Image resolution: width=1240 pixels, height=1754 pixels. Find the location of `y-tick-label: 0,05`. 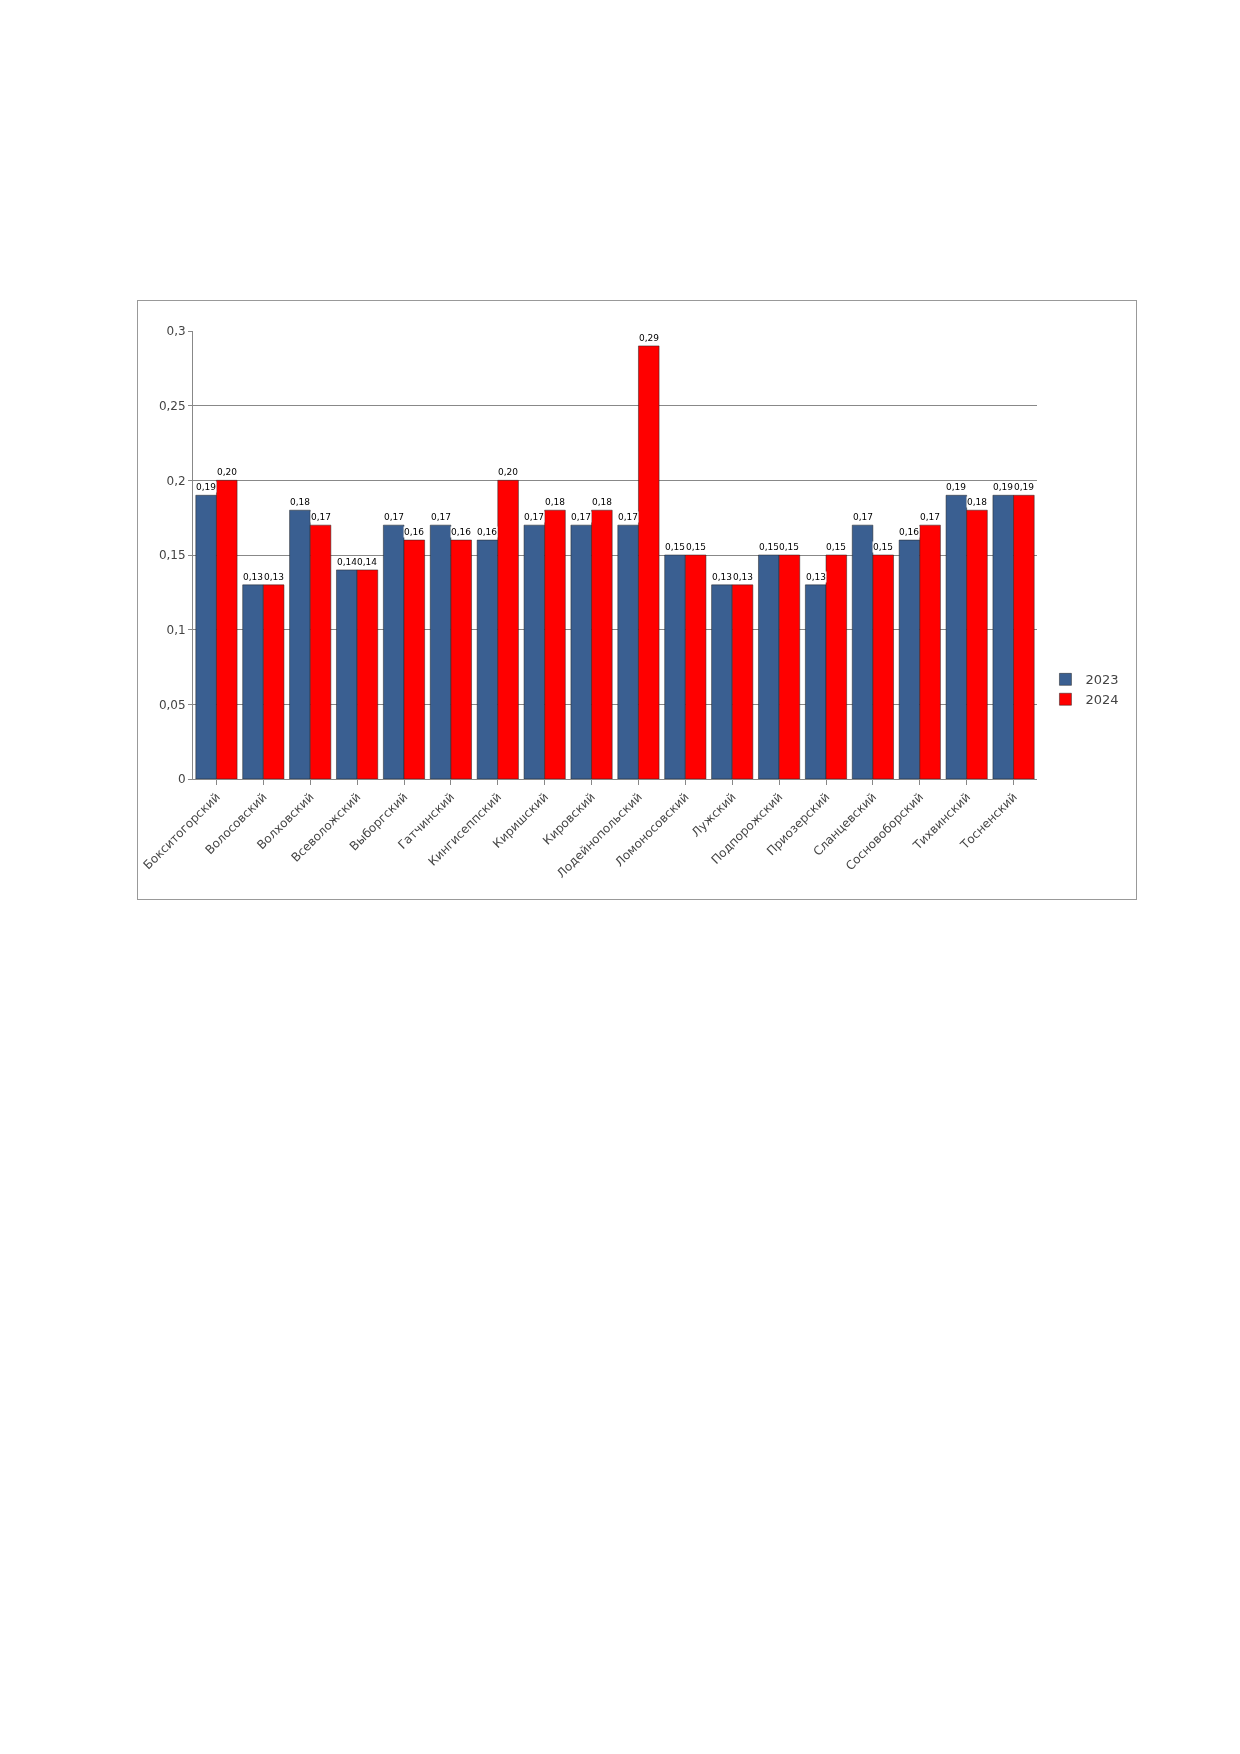

y-tick-label: 0,05 is located at coordinates (172, 704).